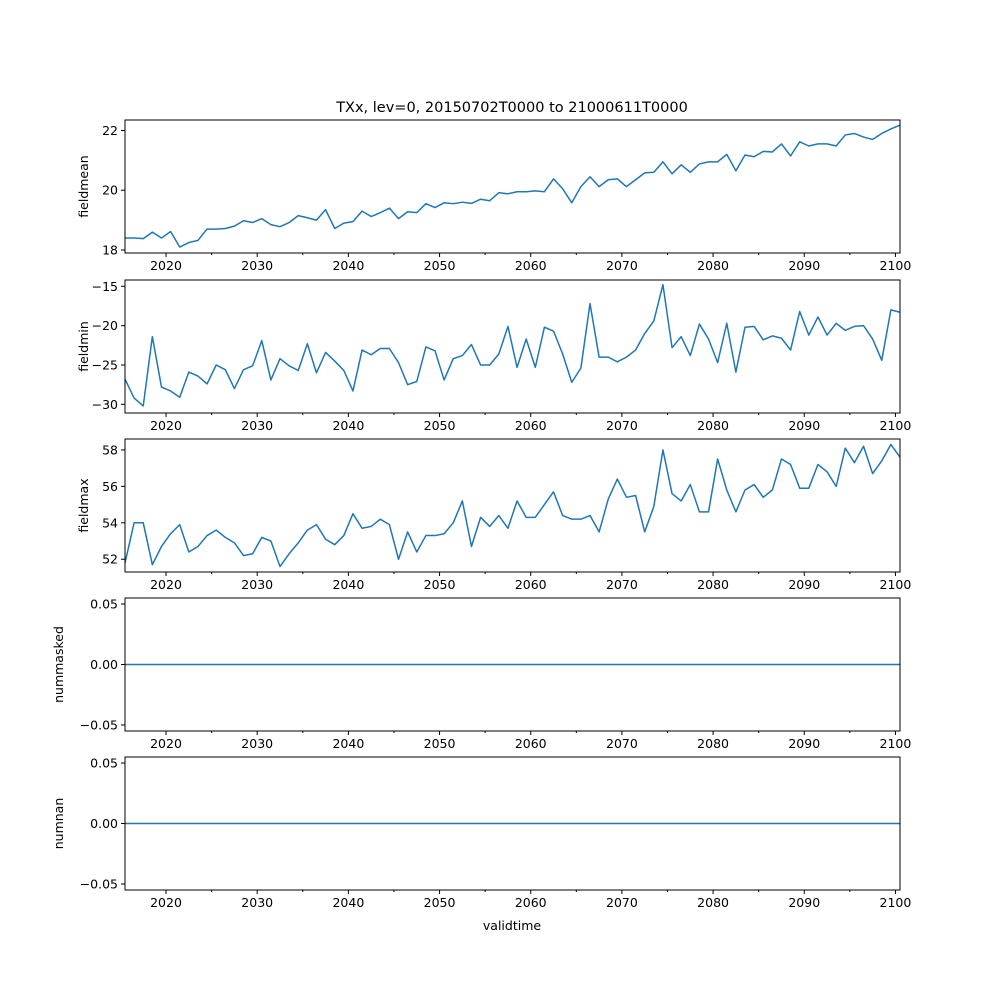 The width and height of the screenshot is (1000, 1000). What do you see at coordinates (531, 425) in the screenshot?
I see `fieldmin-xtick-label: 2060` at bounding box center [531, 425].